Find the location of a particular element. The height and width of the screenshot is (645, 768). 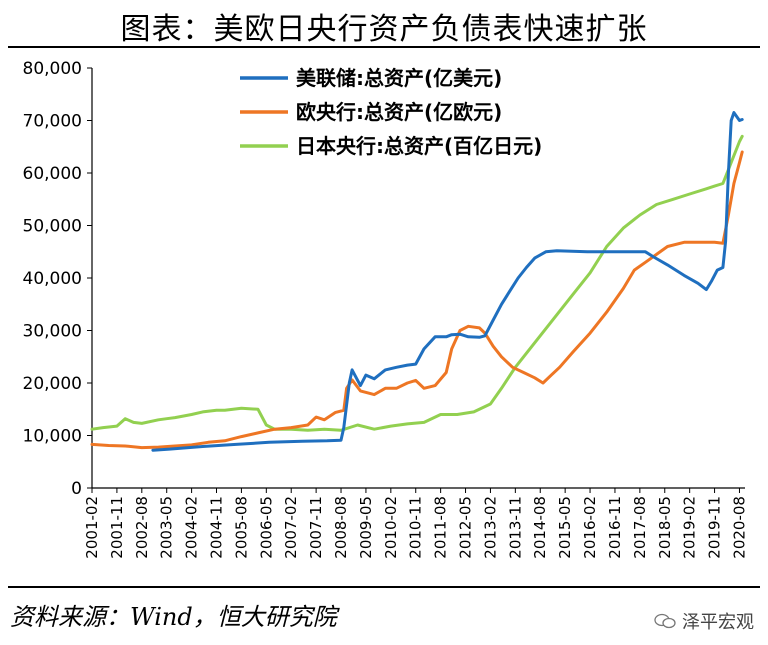

y-tick-label: 0 is located at coordinates (76, 489).